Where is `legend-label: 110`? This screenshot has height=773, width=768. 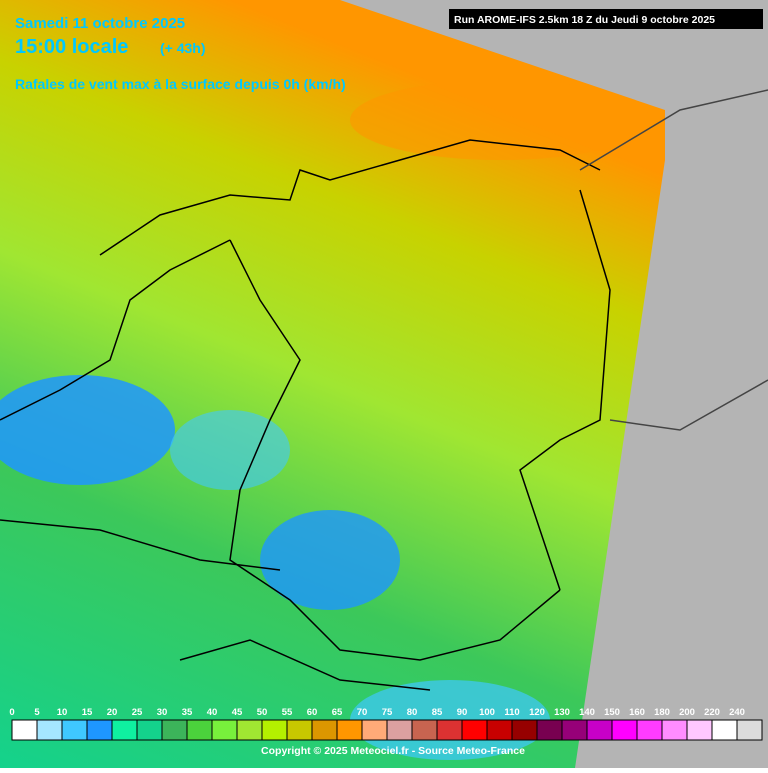
legend-label: 110 is located at coordinates (511, 712).